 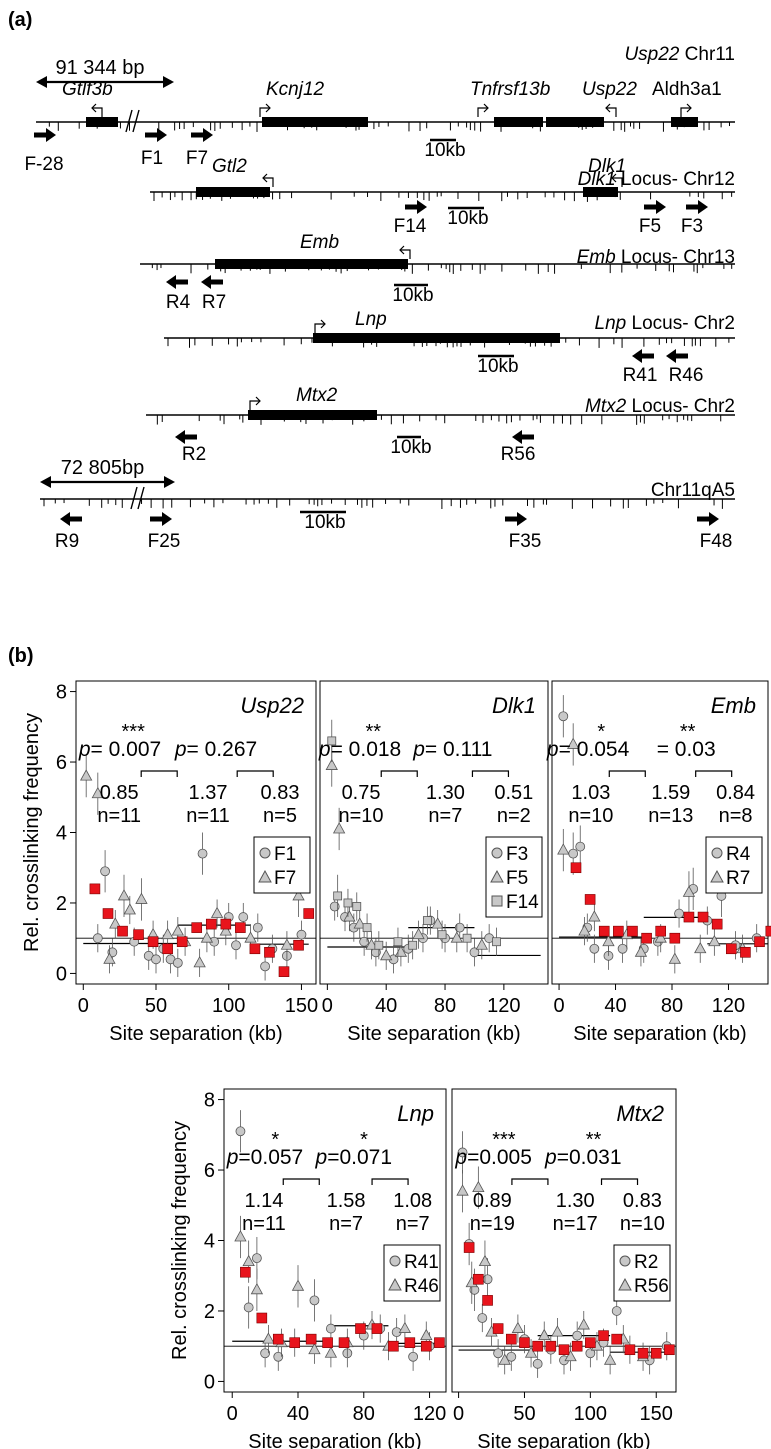 What do you see at coordinates (100, 68) in the screenshot?
I see `span-label: 91 344 bp` at bounding box center [100, 68].